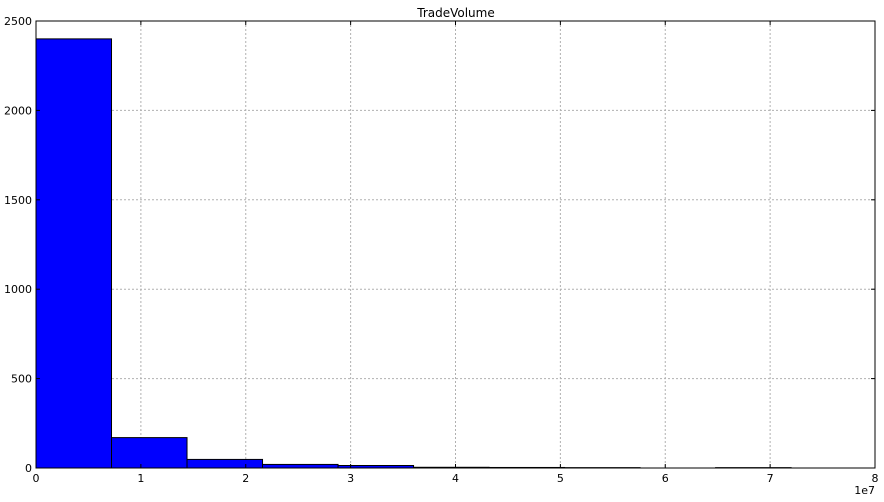 The width and height of the screenshot is (884, 502). Describe the element at coordinates (350, 478) in the screenshot. I see `x-tick-label: 3` at that location.